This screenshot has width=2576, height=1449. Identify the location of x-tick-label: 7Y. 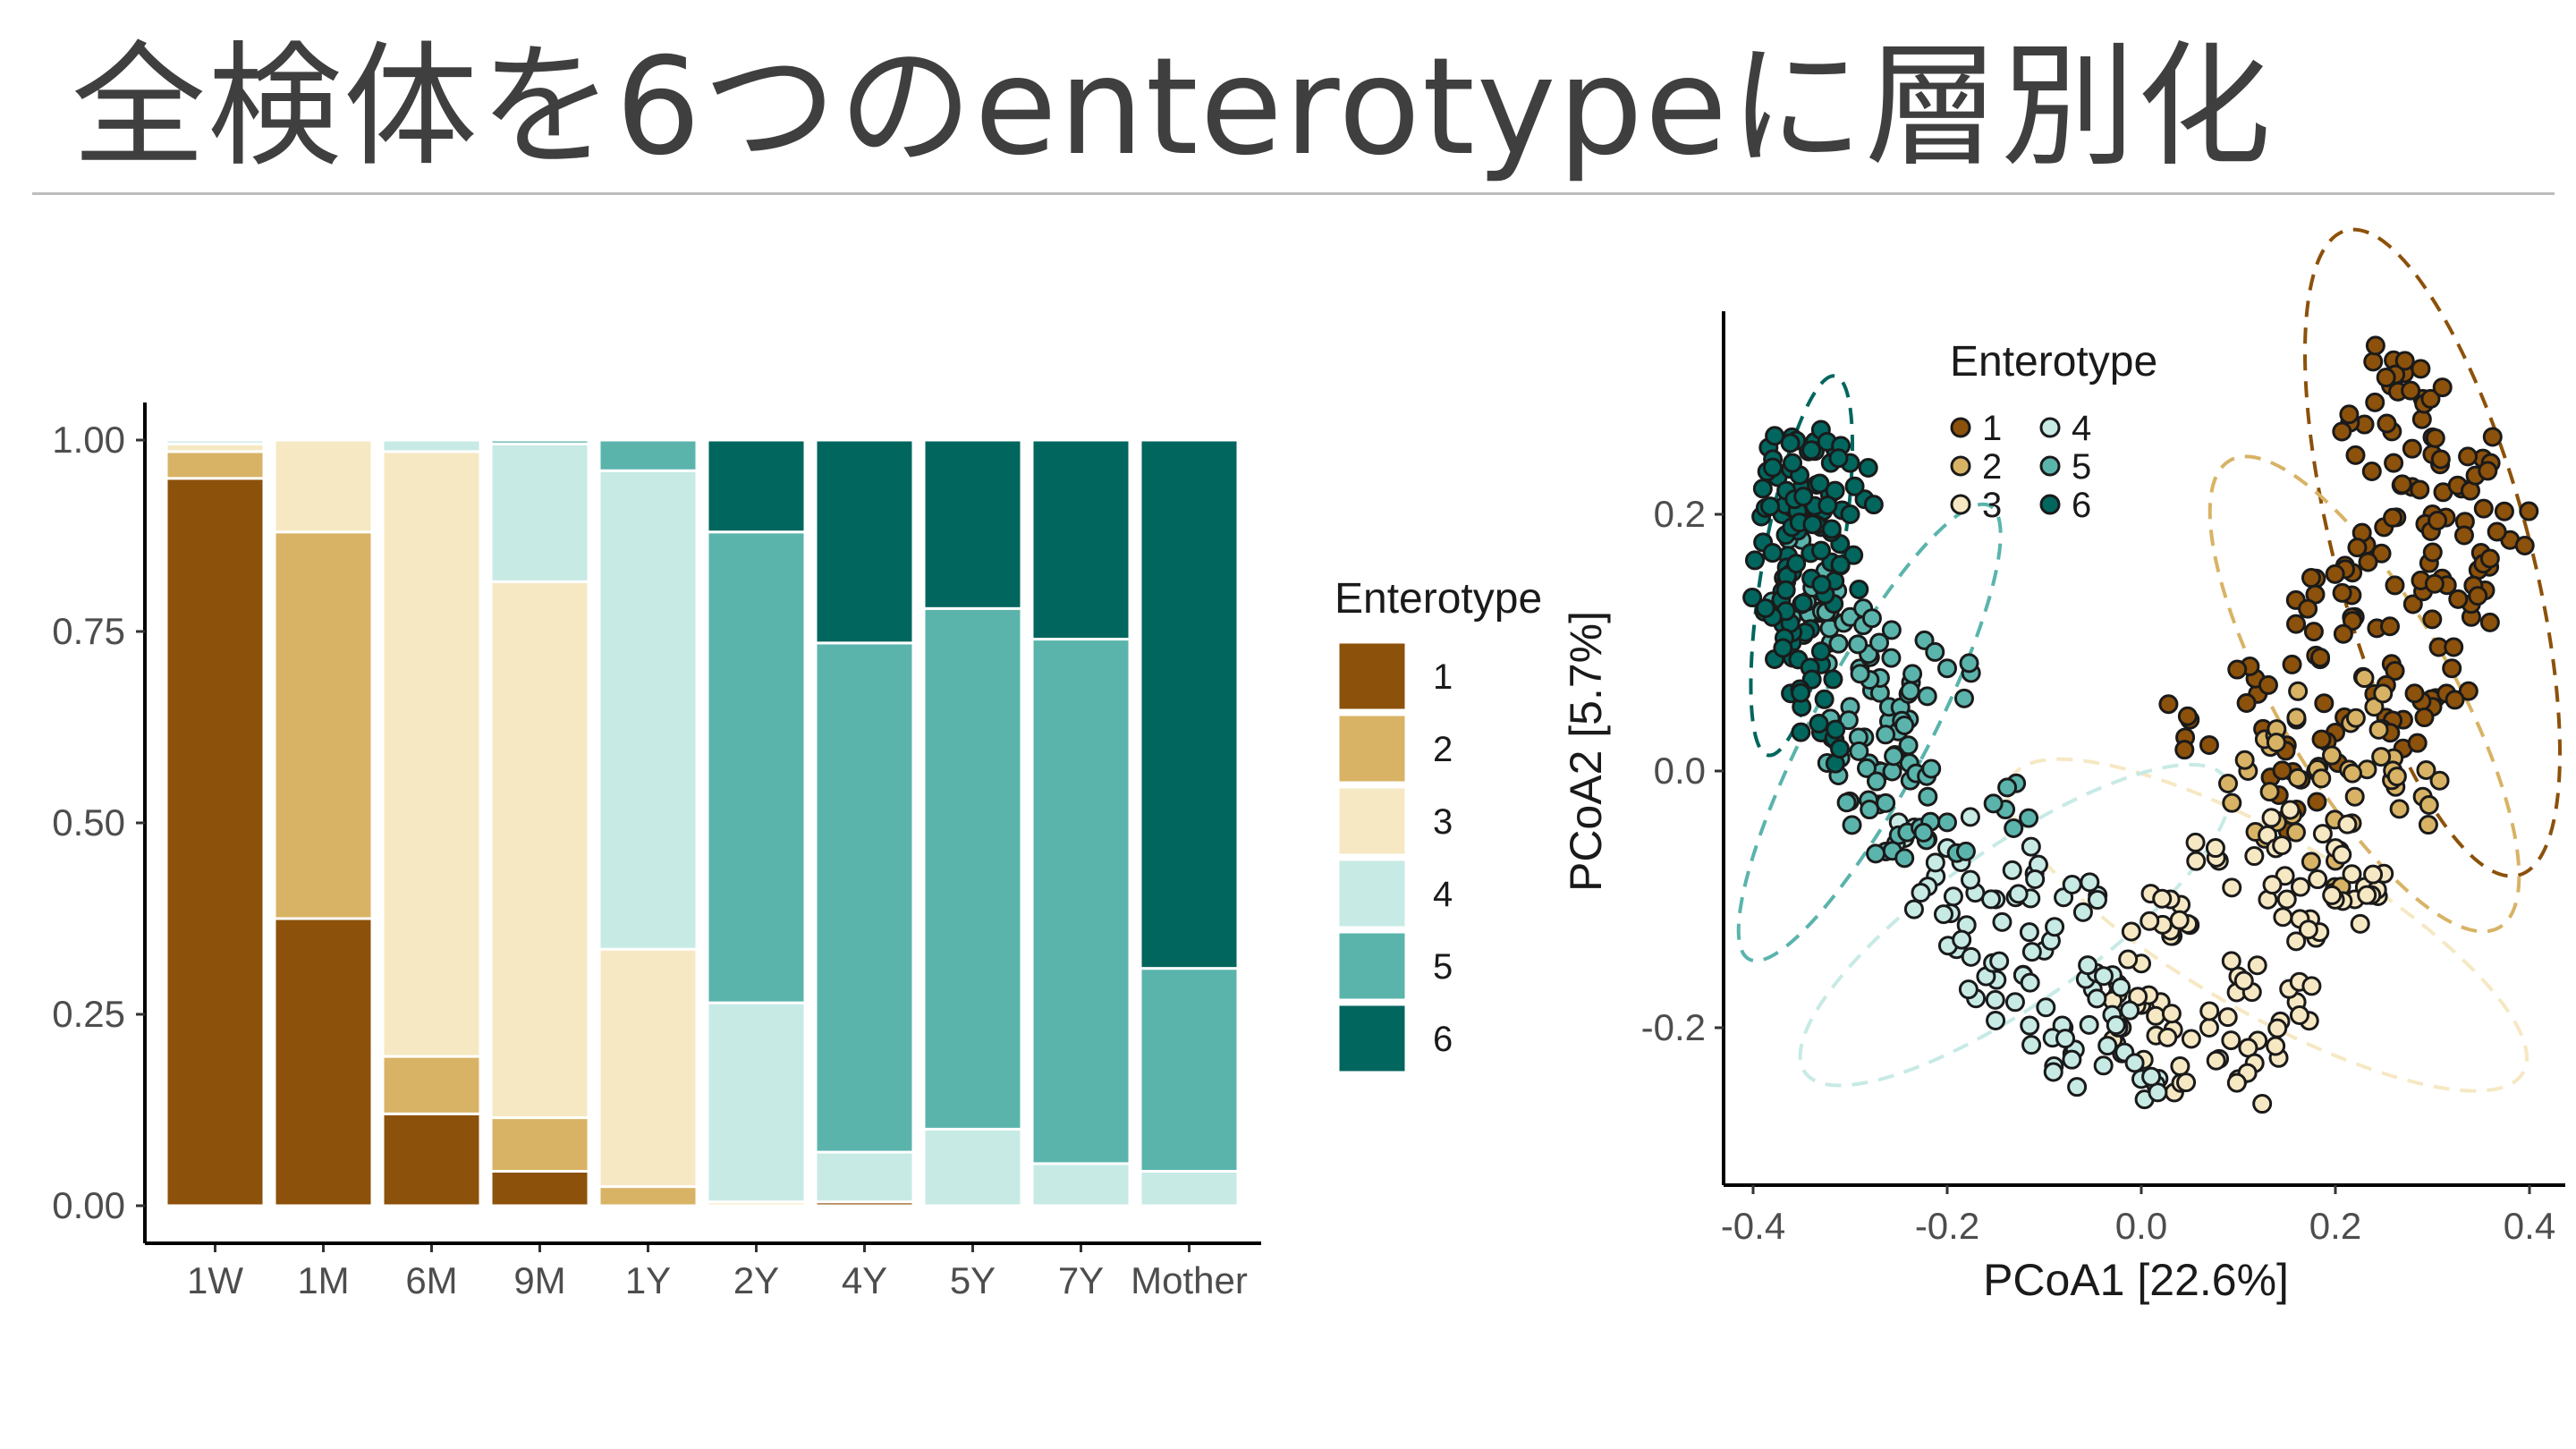
(1081, 1280).